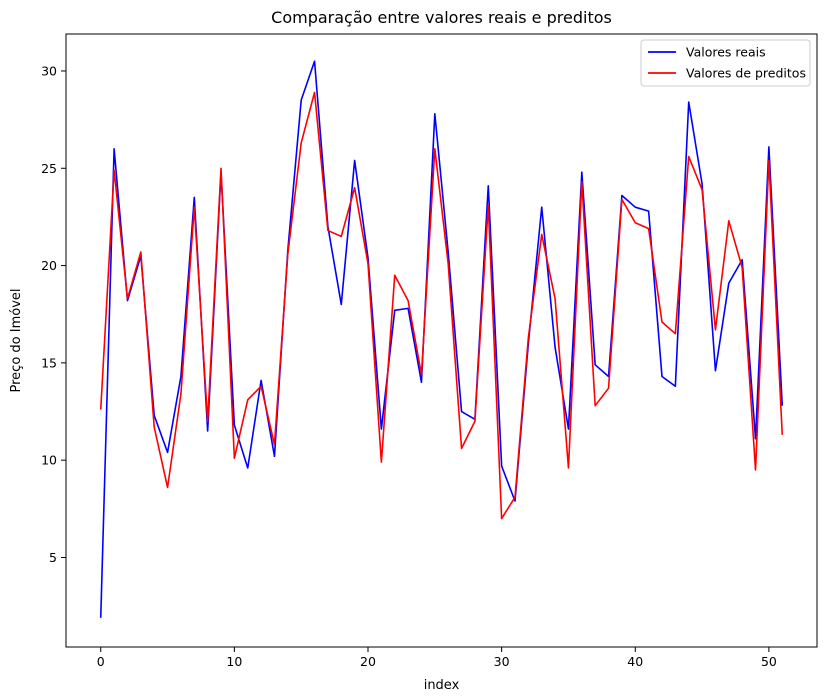 The height and width of the screenshot is (697, 839). I want to click on y-axis-label: Preço do Imóvel, so click(16, 341).